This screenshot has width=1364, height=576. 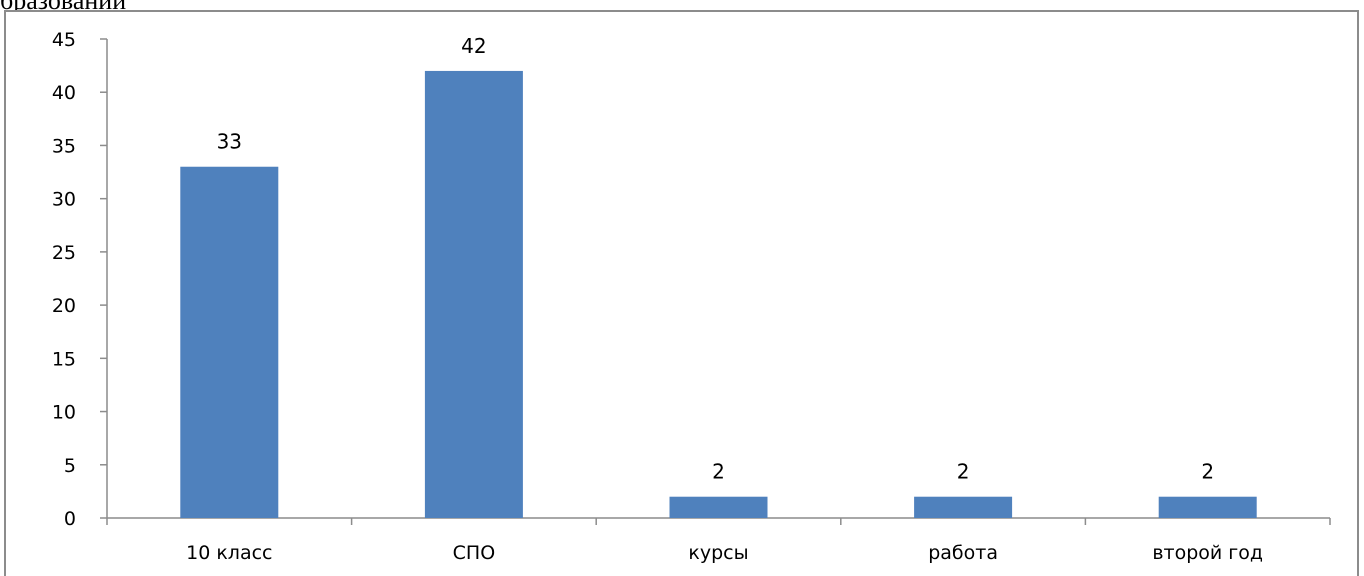 I want to click on data-label: 42, so click(x=473, y=46).